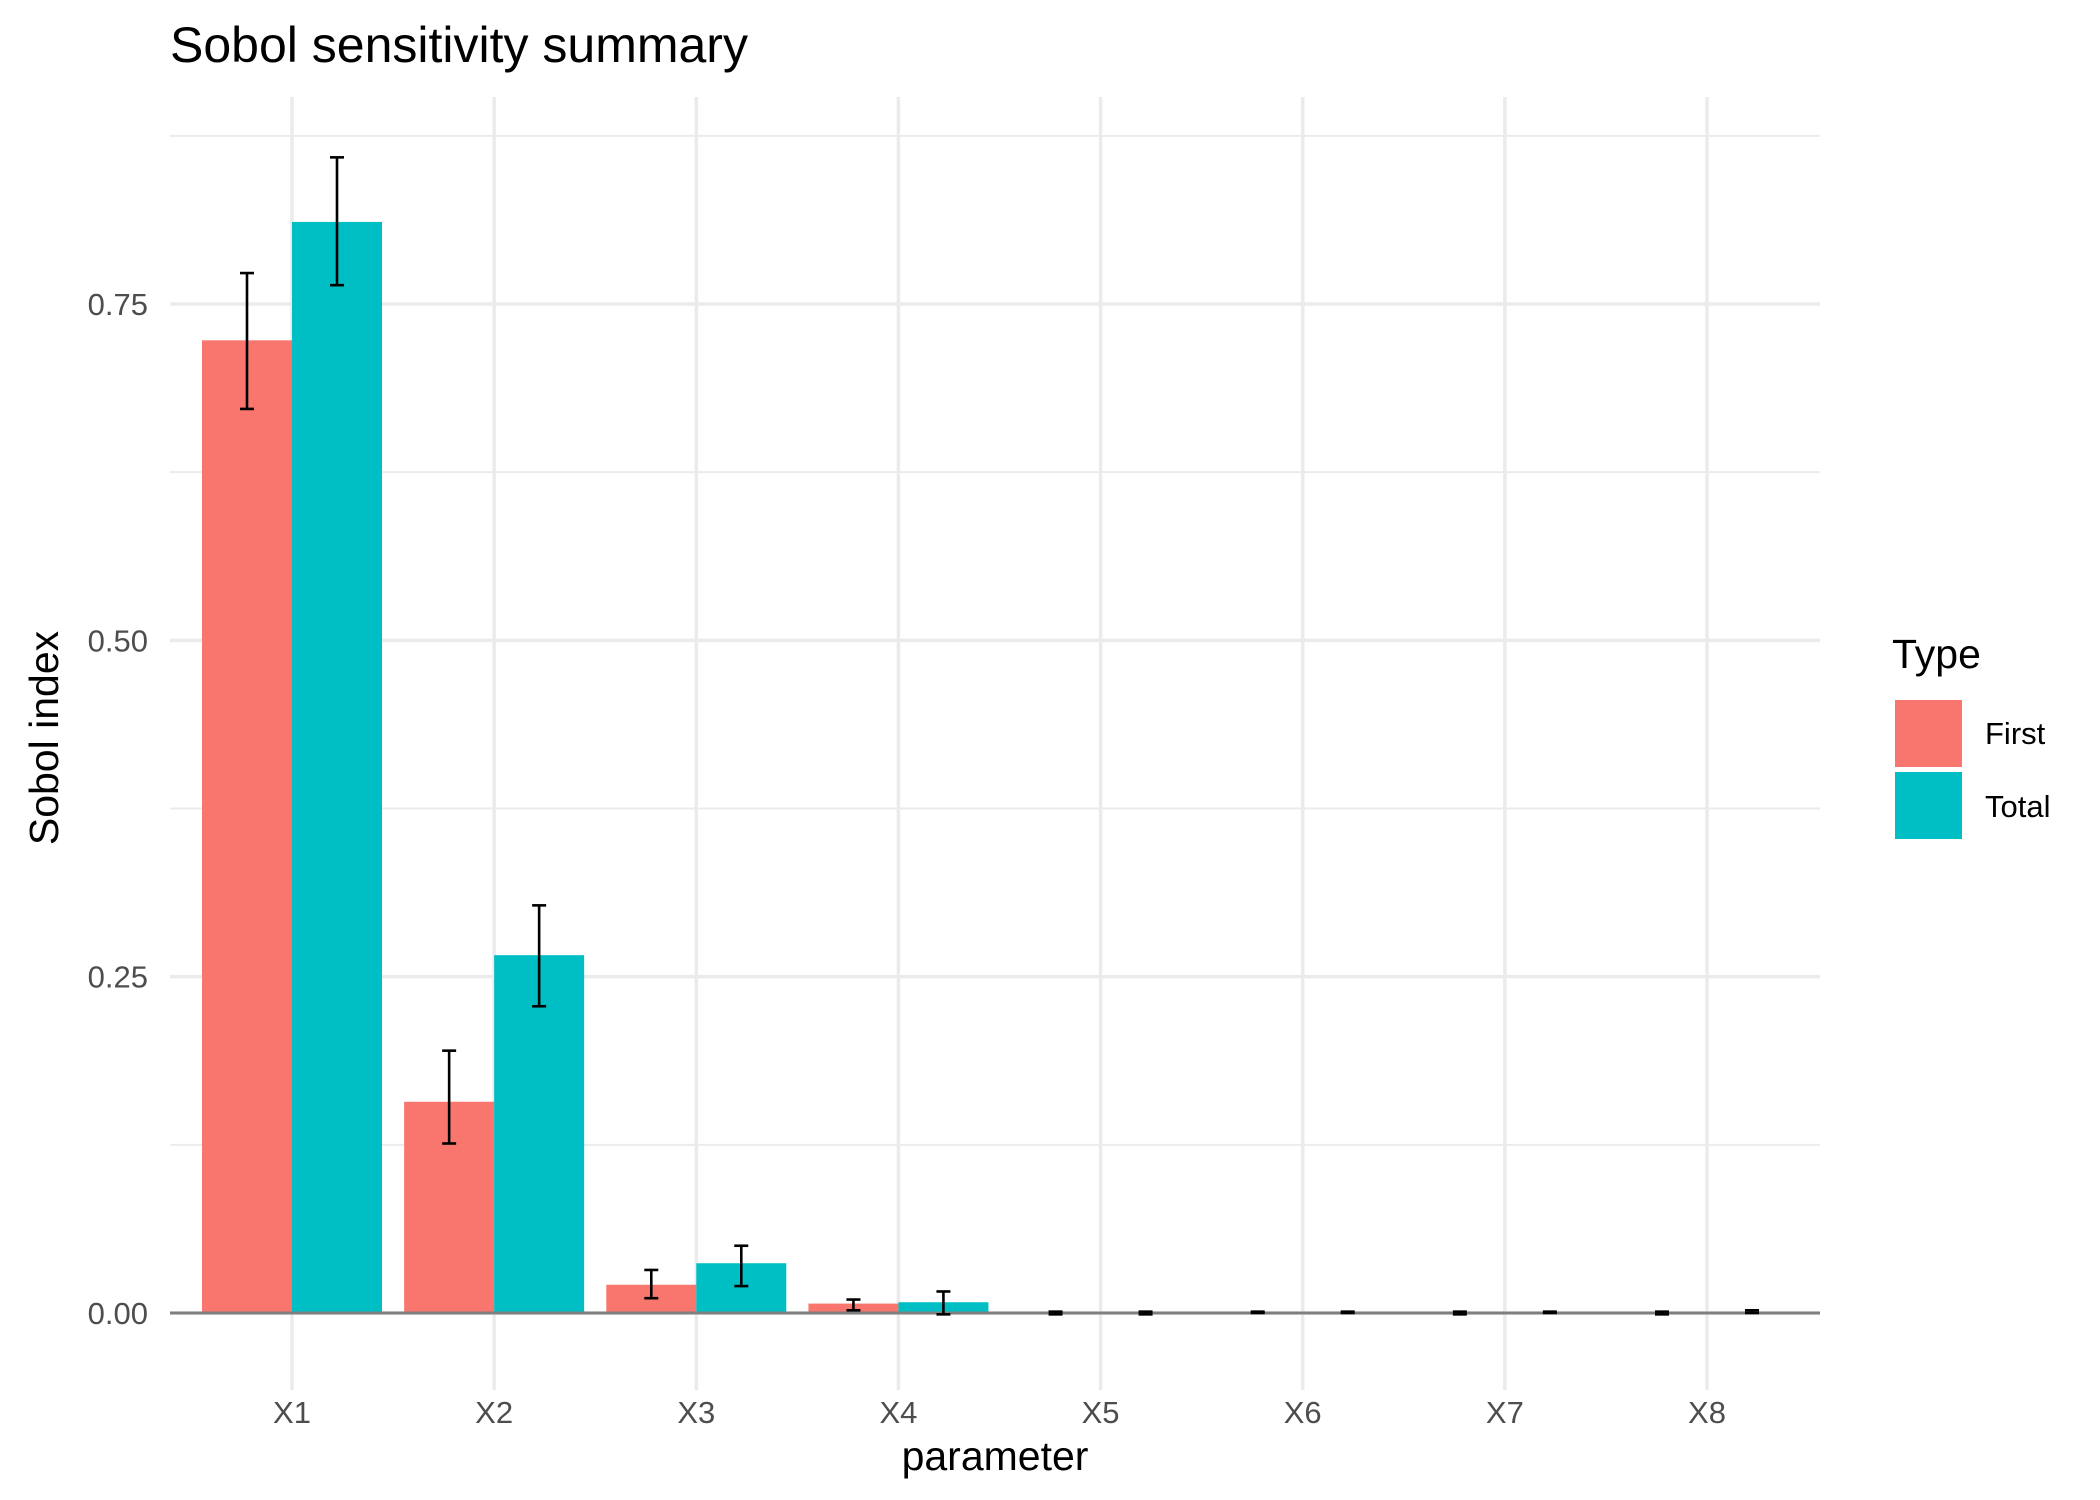 The height and width of the screenshot is (1500, 2100). What do you see at coordinates (2015, 733) in the screenshot?
I see `legend-label-first: First` at bounding box center [2015, 733].